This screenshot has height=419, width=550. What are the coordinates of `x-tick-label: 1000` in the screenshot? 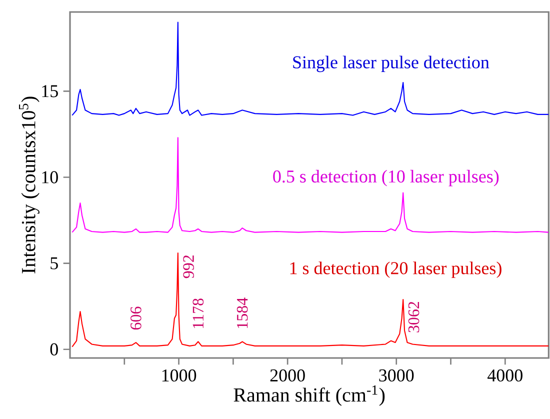 It's located at (179, 375).